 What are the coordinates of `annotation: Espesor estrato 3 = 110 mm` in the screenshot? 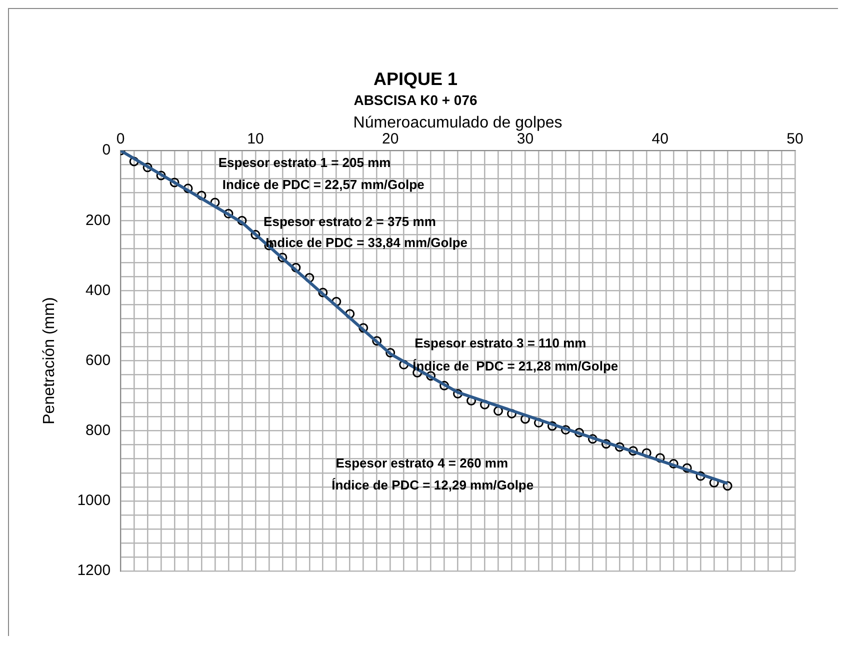 It's located at (500, 343).